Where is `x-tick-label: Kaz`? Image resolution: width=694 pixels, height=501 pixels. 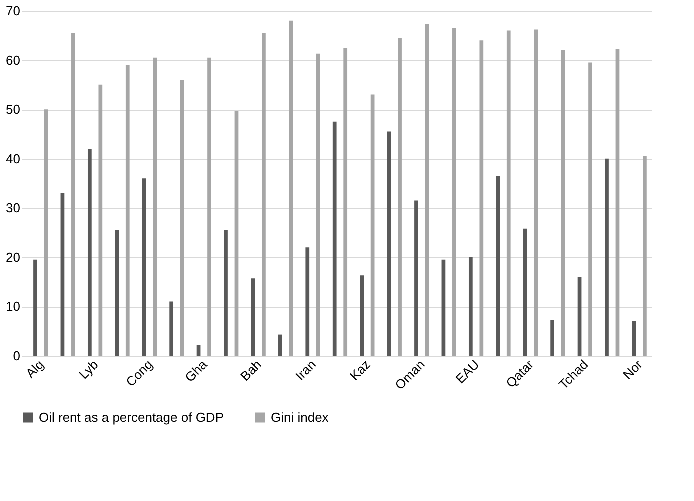
x-tick-label: Kaz is located at coordinates (360, 370).